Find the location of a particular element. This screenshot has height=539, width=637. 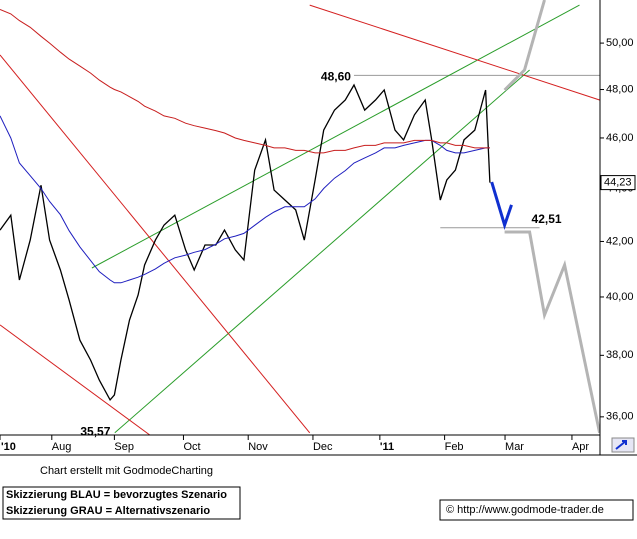

y-tick-label: 36,00 is located at coordinates (620, 417).